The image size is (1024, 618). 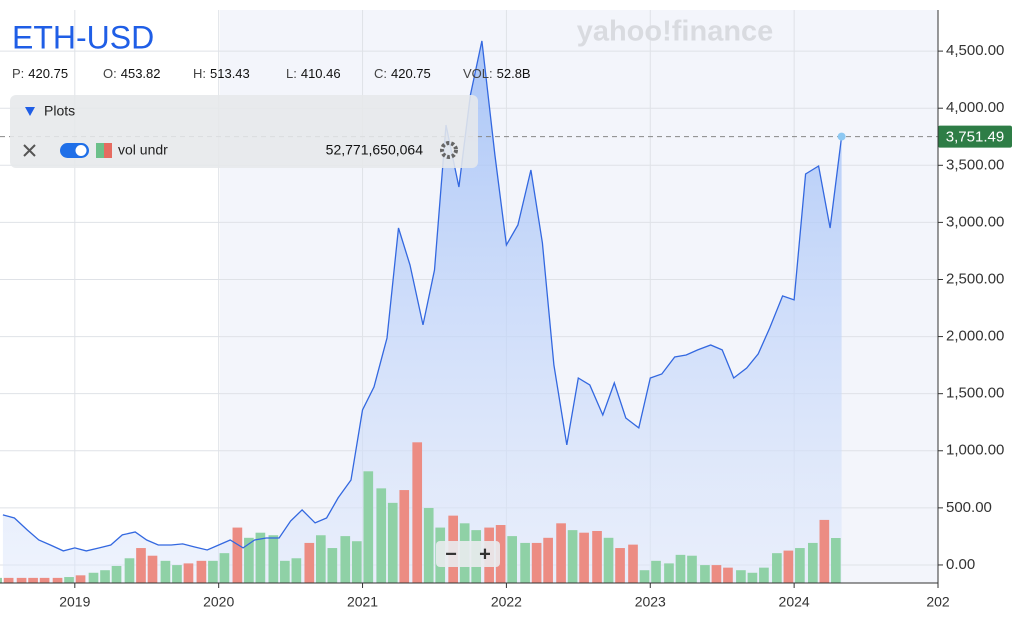 I want to click on zoom-out: −, so click(x=451, y=554).